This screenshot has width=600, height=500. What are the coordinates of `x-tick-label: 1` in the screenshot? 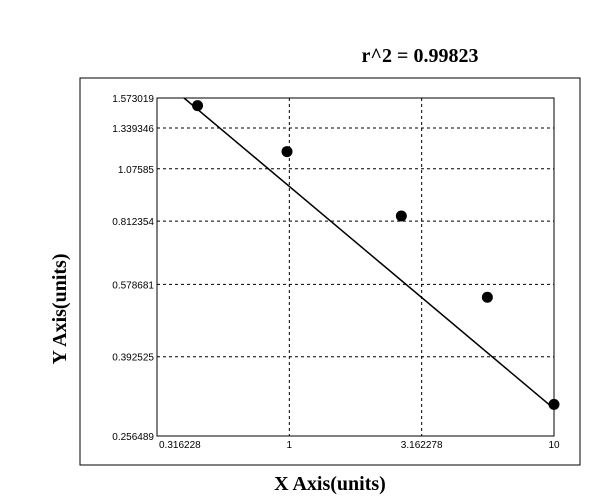 It's located at (290, 445).